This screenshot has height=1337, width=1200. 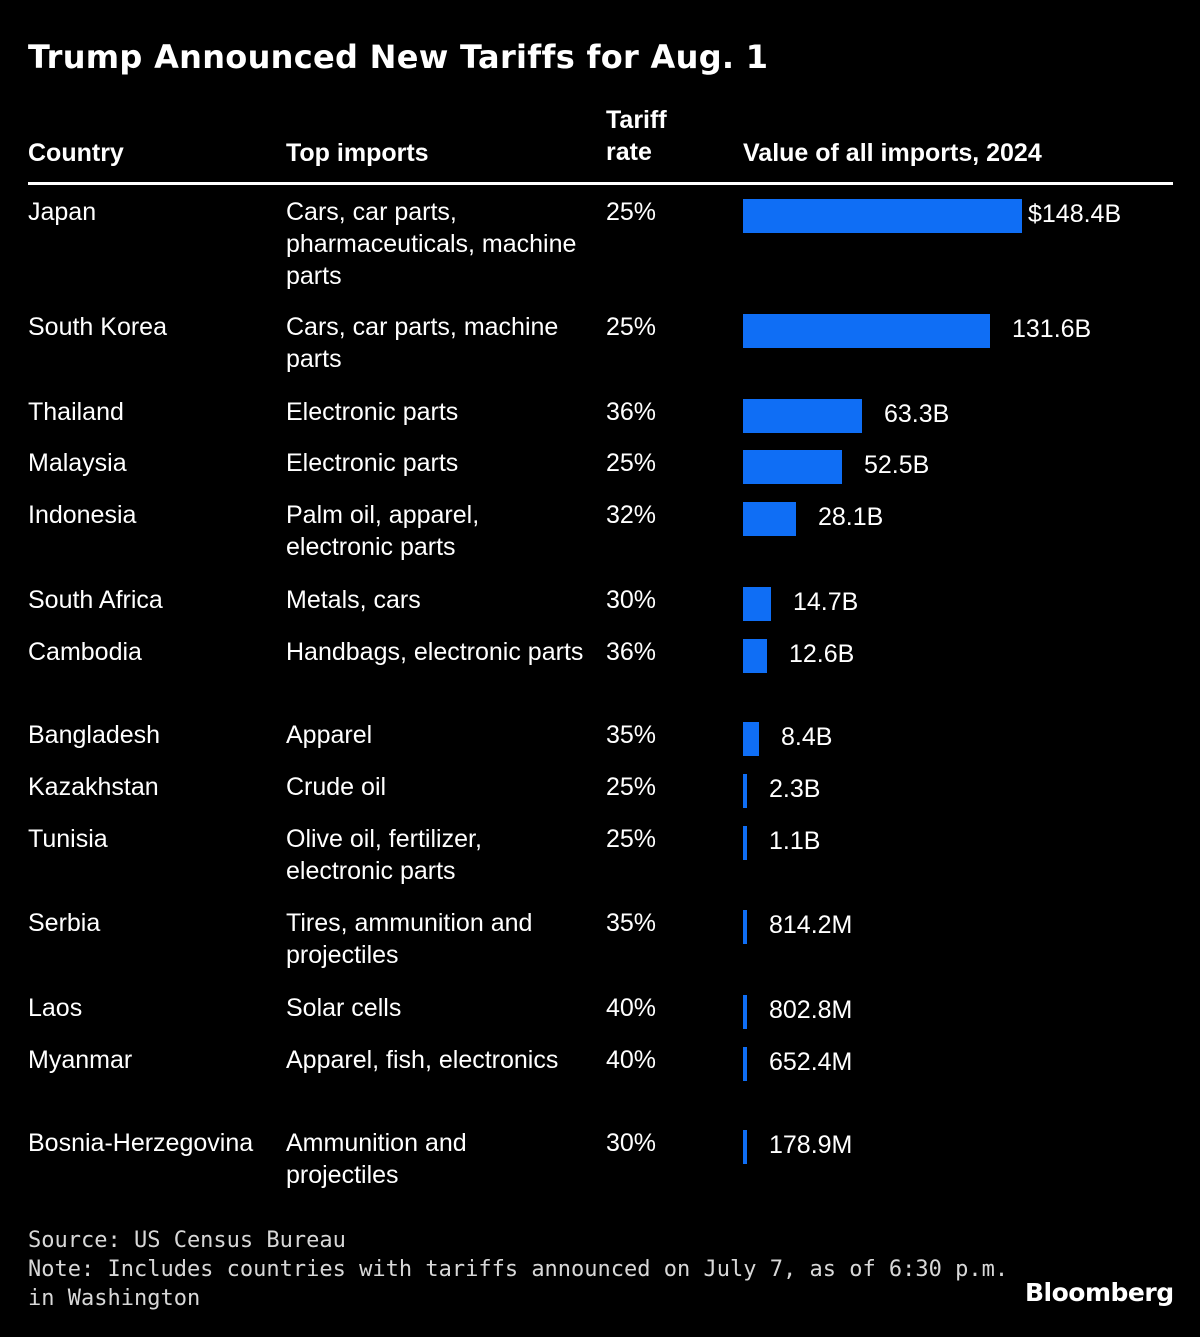 I want to click on header-tariff-rate: Tariff rate, so click(x=636, y=136).